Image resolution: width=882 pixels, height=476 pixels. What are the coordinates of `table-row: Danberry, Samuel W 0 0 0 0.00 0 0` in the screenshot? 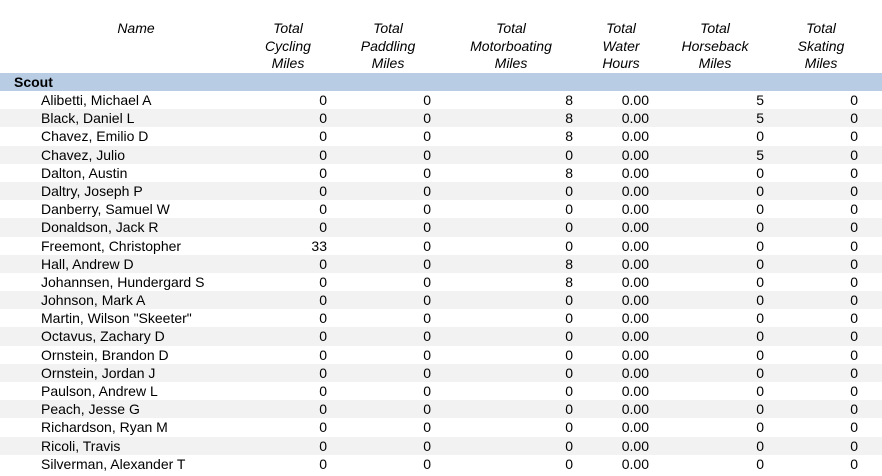 It's located at (441, 209).